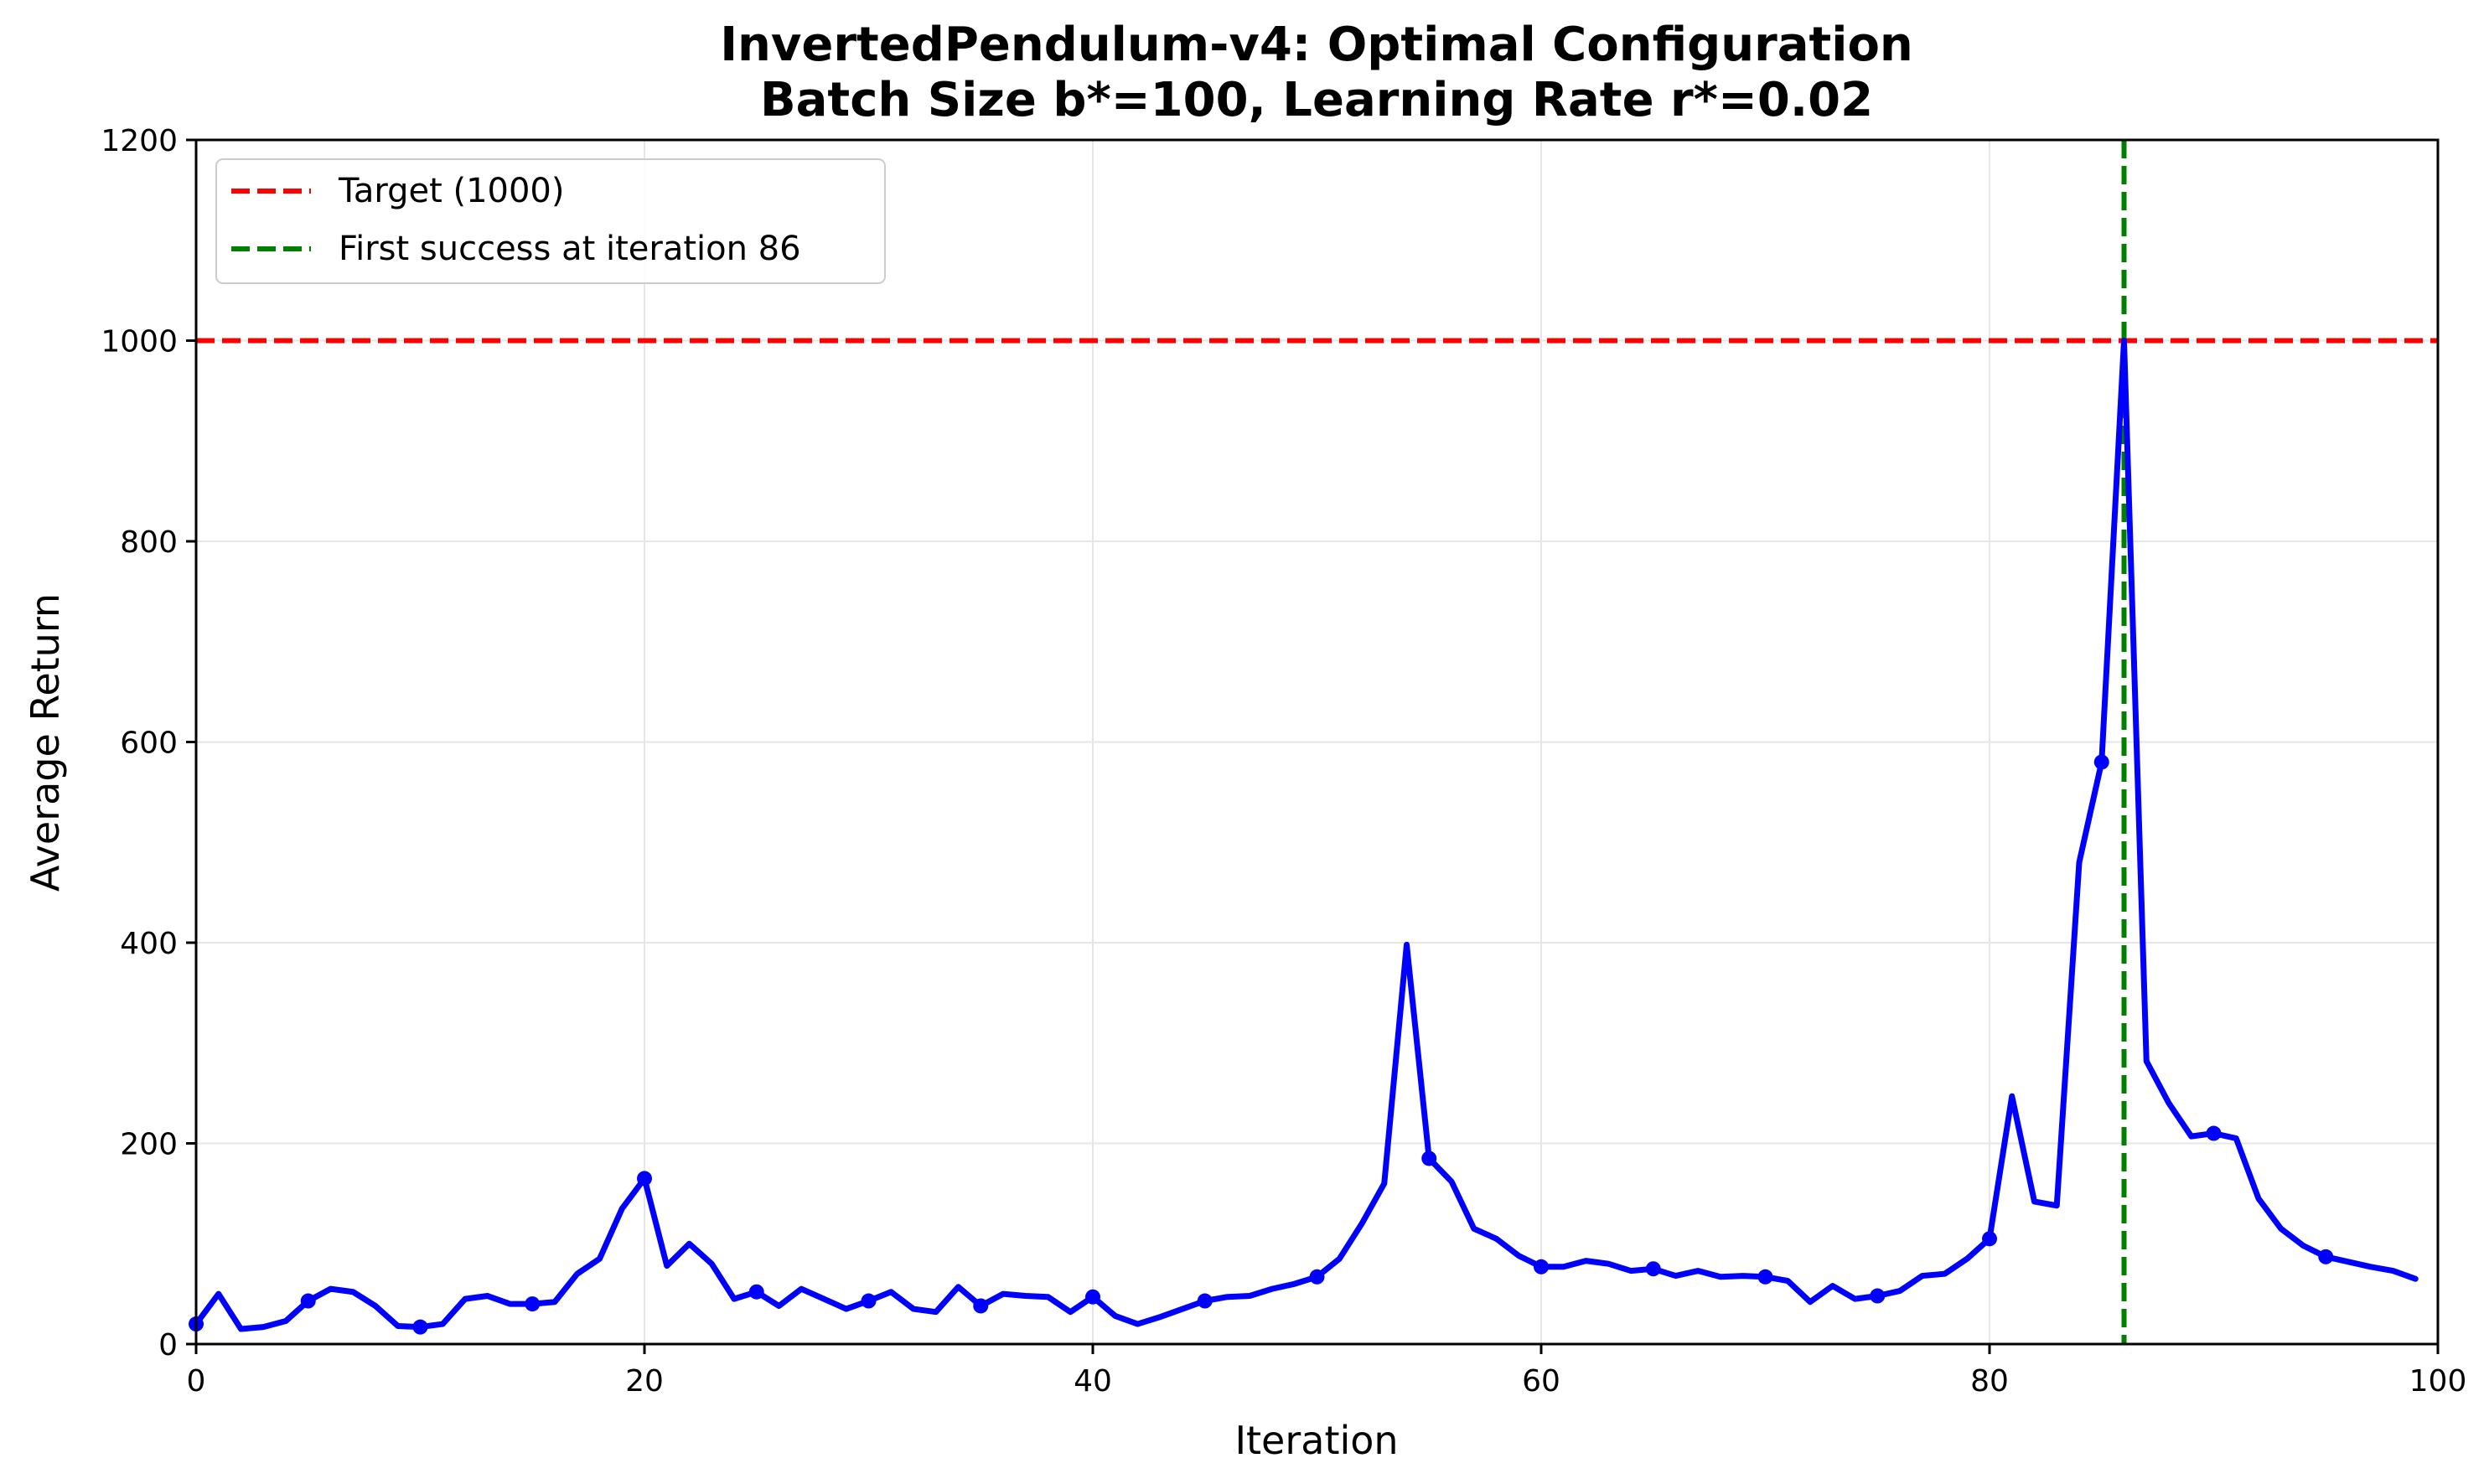 Image resolution: width=2489 pixels, height=1484 pixels. I want to click on legend-box, so click(551, 221).